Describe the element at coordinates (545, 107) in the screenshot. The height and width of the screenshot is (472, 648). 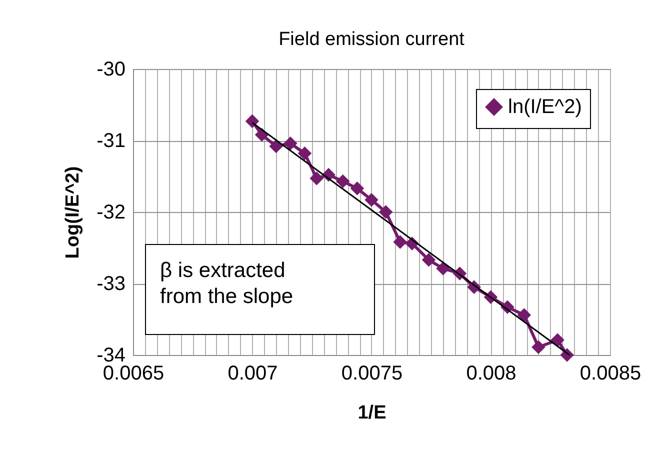
I see `legend-label: ln(I/E^2)` at that location.